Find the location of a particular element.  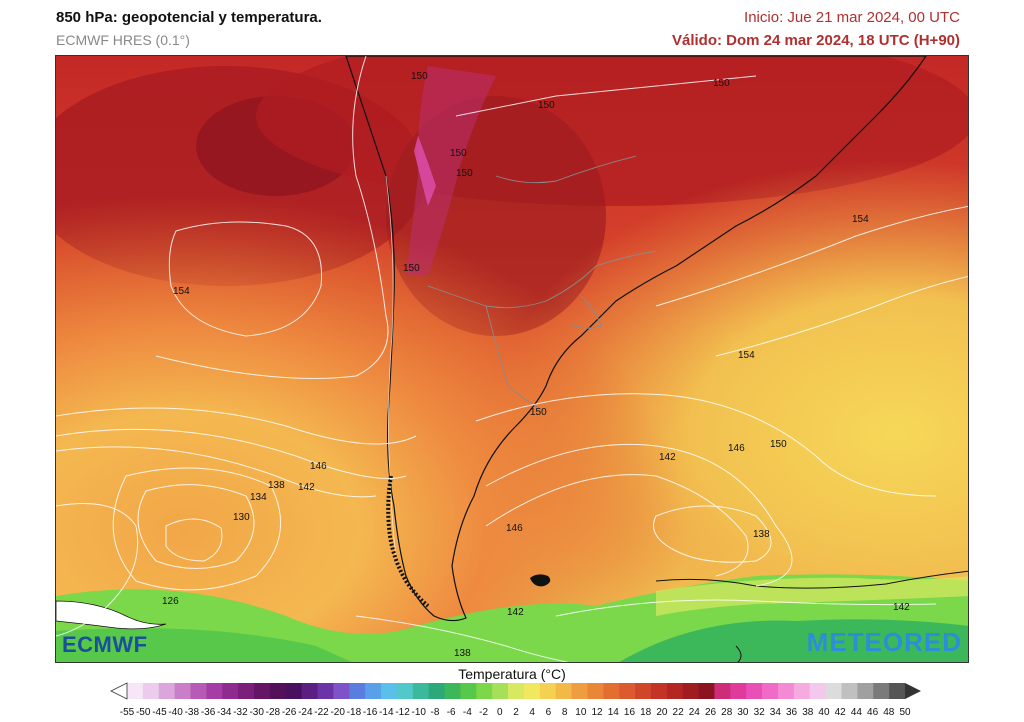

colorbar-tick-label: 32 is located at coordinates (760, 712).